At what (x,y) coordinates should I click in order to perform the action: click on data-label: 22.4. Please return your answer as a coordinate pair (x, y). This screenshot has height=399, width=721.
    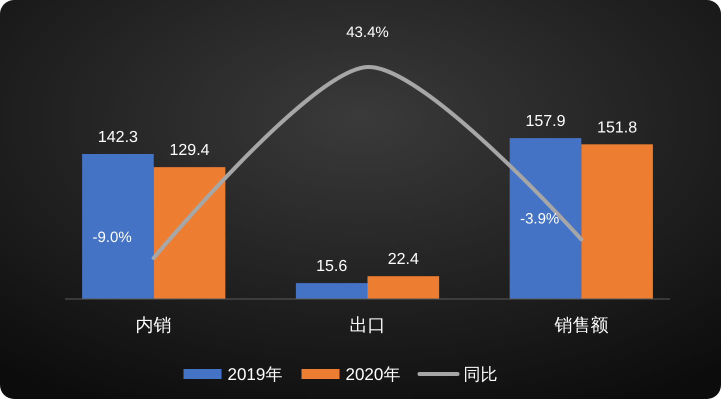
    Looking at the image, I should click on (403, 259).